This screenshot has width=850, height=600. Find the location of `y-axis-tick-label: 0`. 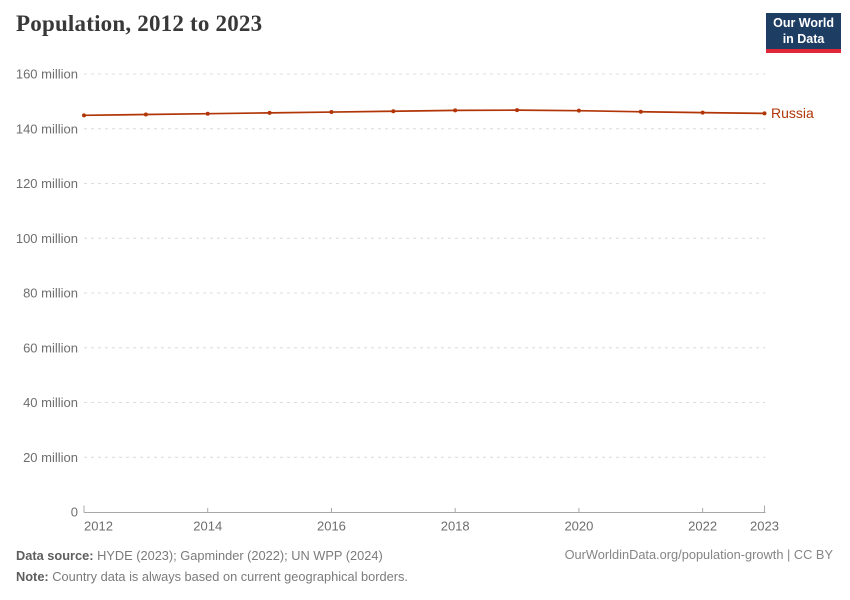

y-axis-tick-label: 0 is located at coordinates (74, 512).